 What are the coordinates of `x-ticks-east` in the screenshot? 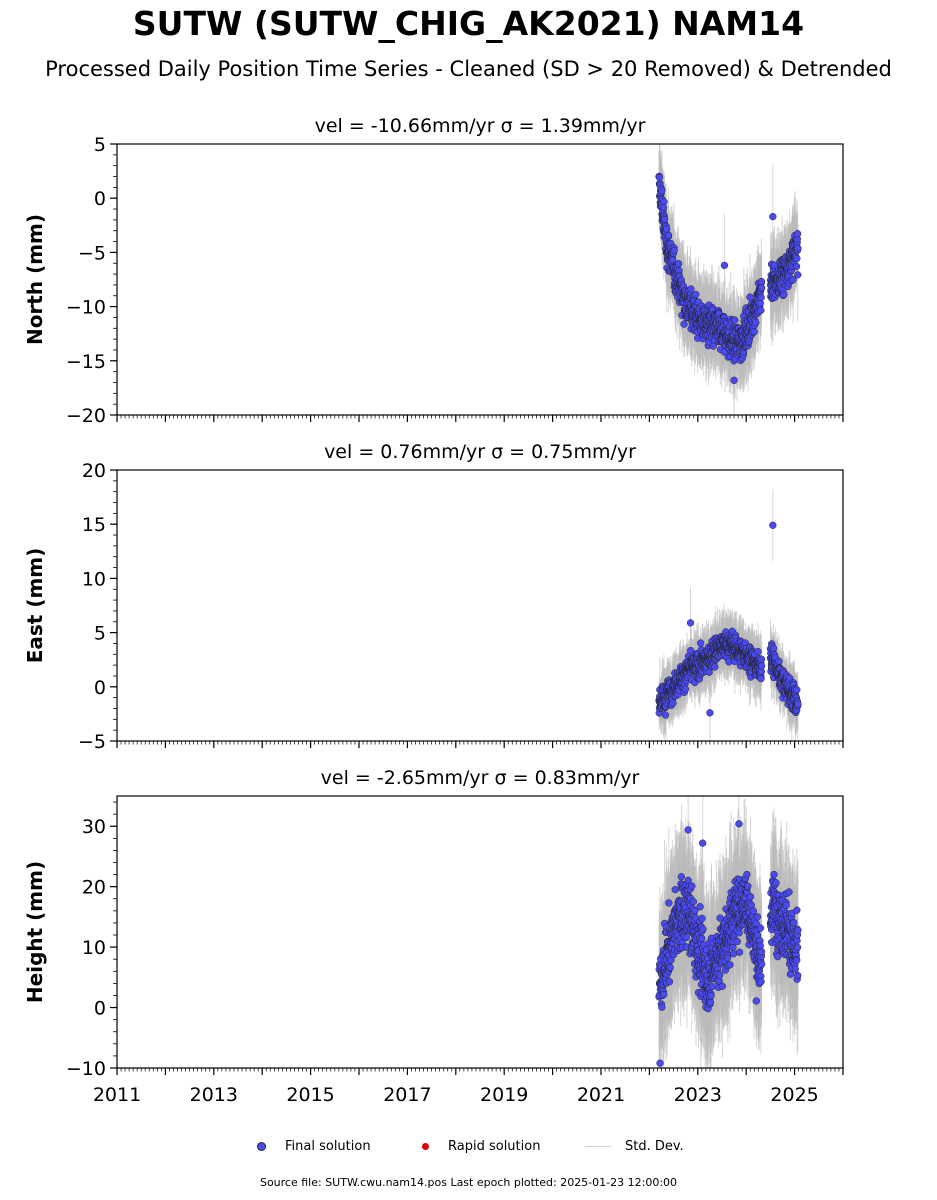 It's located at (480, 744).